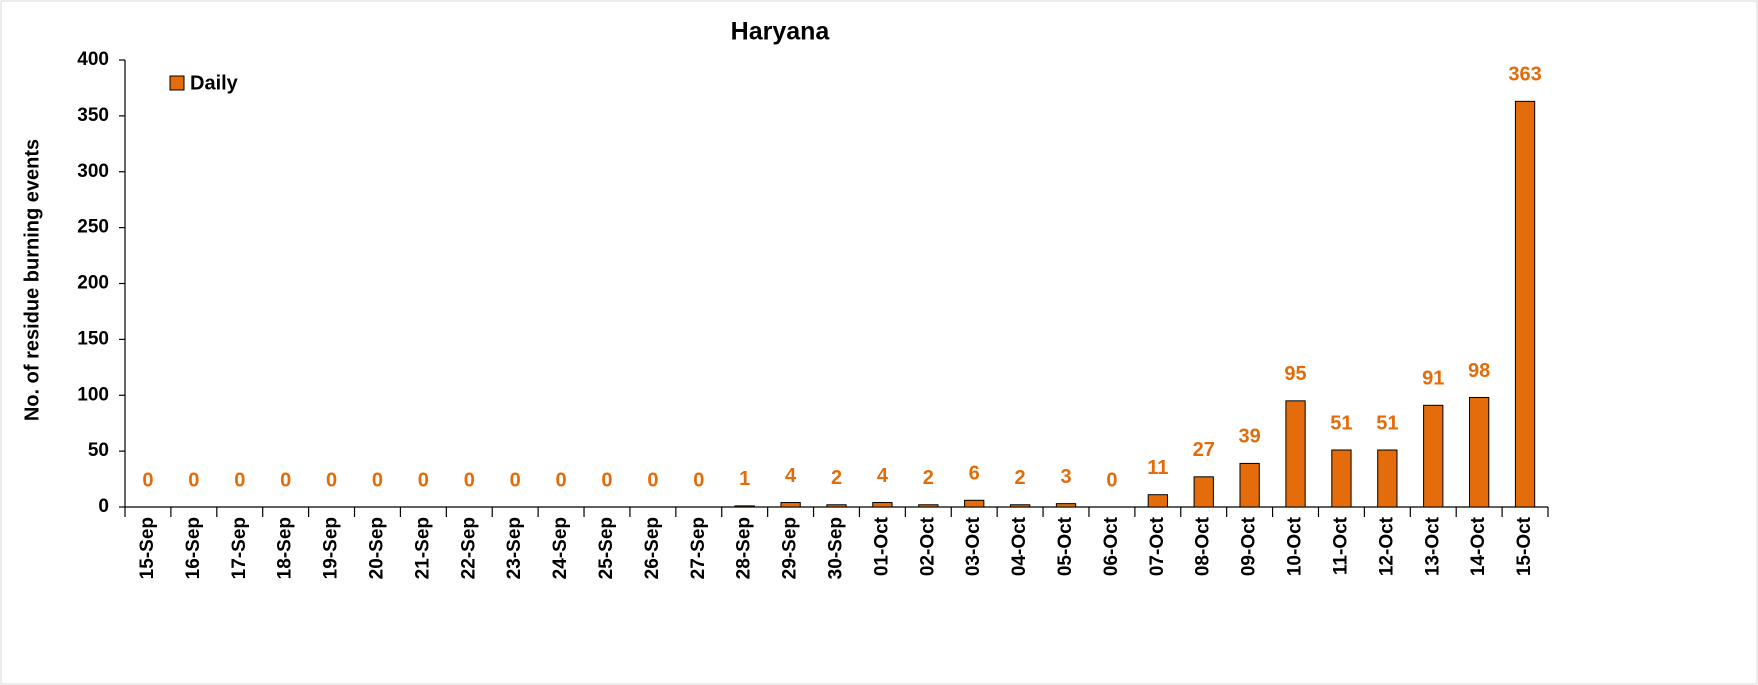  What do you see at coordinates (781, 32) in the screenshot?
I see `chart-title: Haryana` at bounding box center [781, 32].